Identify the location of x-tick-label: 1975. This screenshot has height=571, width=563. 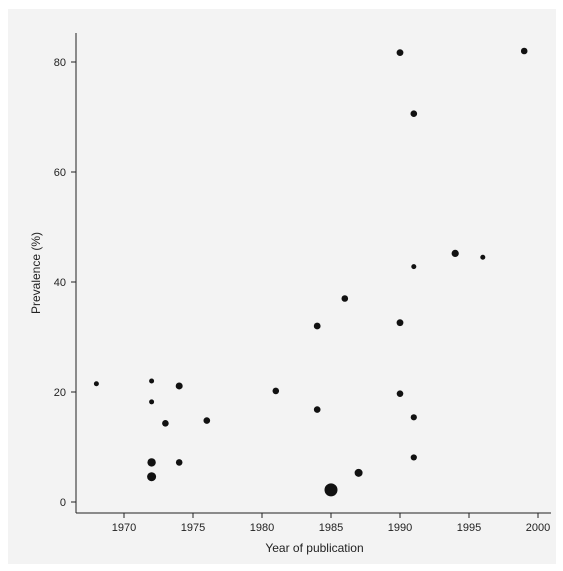
(193, 528).